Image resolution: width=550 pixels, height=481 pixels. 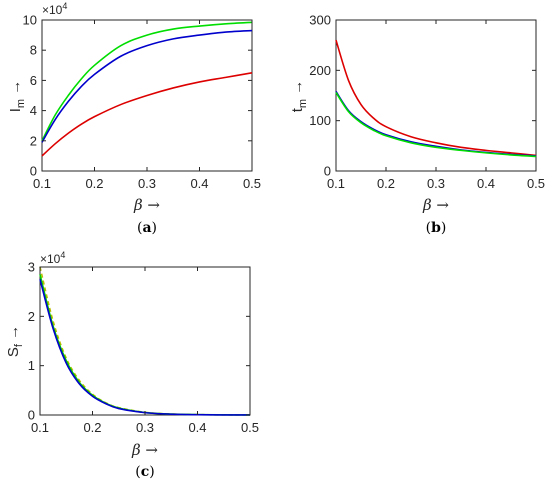 What do you see at coordinates (33, 110) in the screenshot?
I see `panel-a-ytick-label: 4` at bounding box center [33, 110].